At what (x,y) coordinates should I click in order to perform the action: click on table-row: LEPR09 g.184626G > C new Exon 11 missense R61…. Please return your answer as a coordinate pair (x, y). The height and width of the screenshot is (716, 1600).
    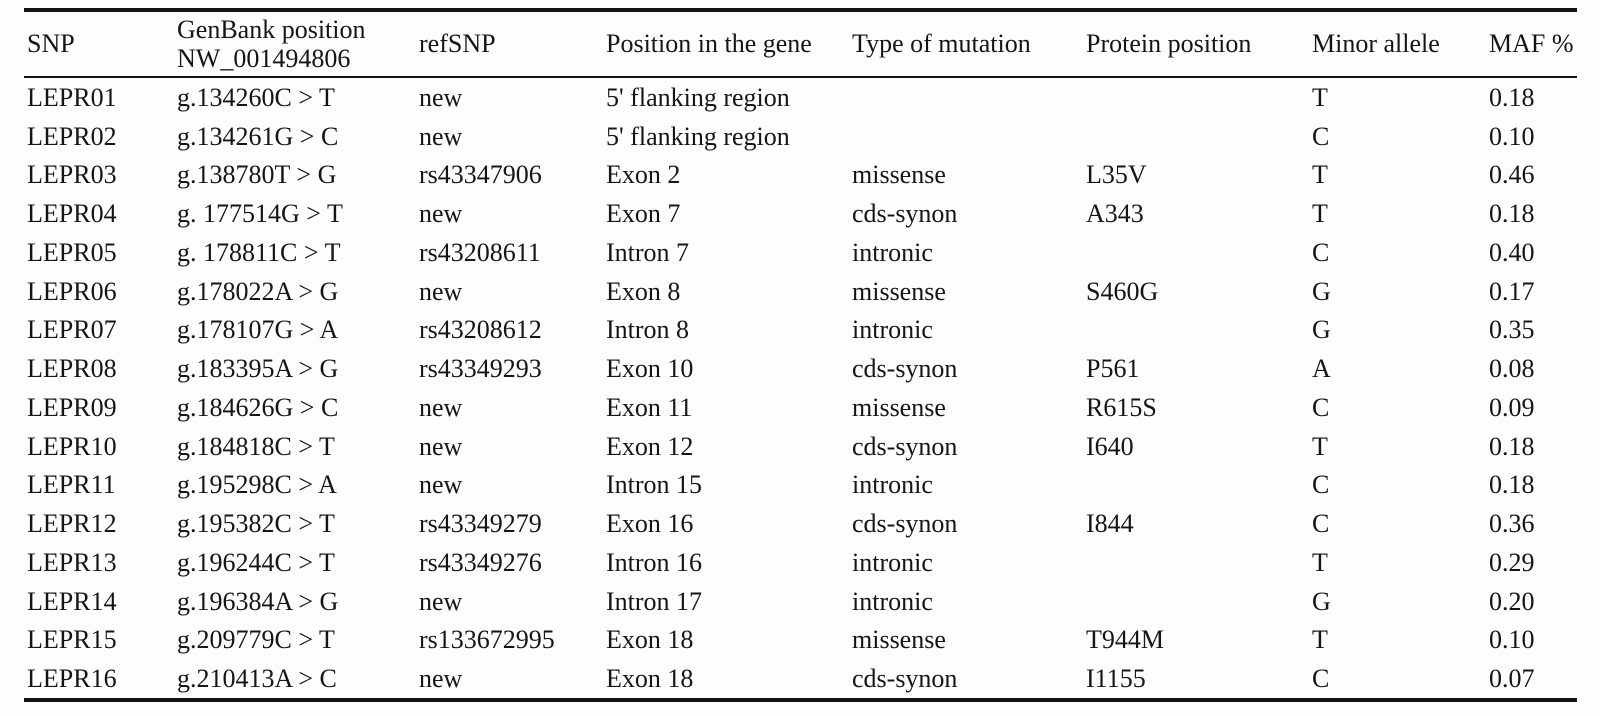
    Looking at the image, I should click on (800, 407).